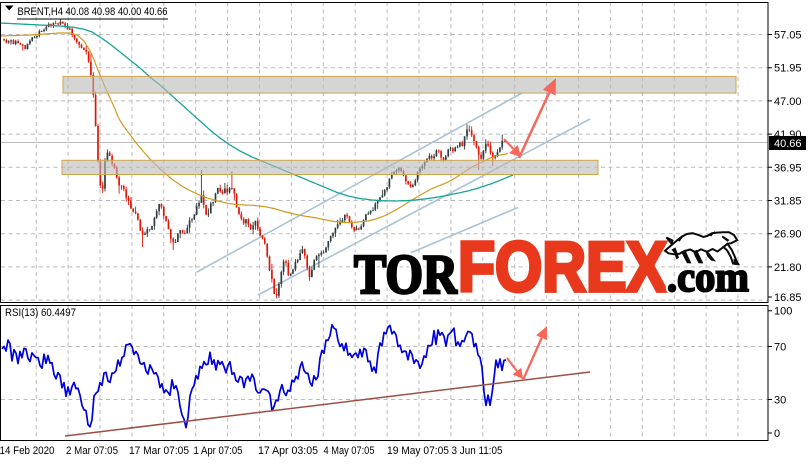  Describe the element at coordinates (788, 235) in the screenshot. I see `svg-text: 26.90` at that location.